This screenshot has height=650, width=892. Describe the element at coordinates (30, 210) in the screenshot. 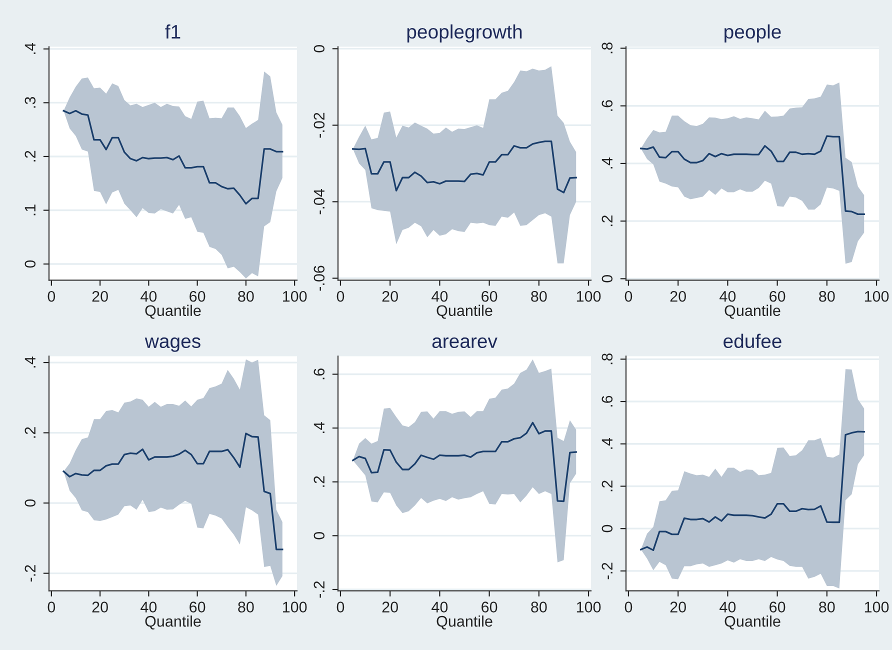

I see `y-tick-label: .1` at that location.